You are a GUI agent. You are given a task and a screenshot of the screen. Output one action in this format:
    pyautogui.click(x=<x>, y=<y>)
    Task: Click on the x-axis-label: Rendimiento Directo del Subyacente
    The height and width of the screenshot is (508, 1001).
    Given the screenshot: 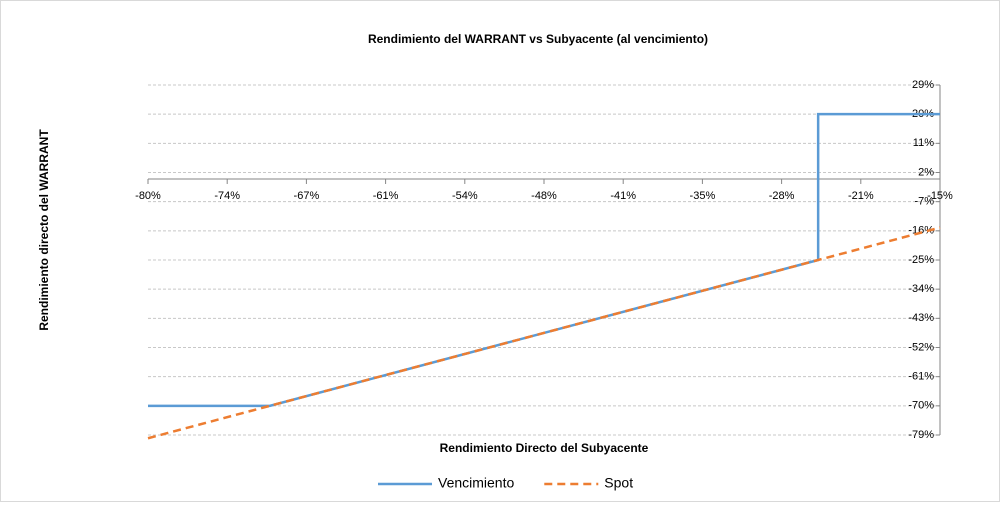 What is the action you would take?
    pyautogui.click(x=544, y=448)
    